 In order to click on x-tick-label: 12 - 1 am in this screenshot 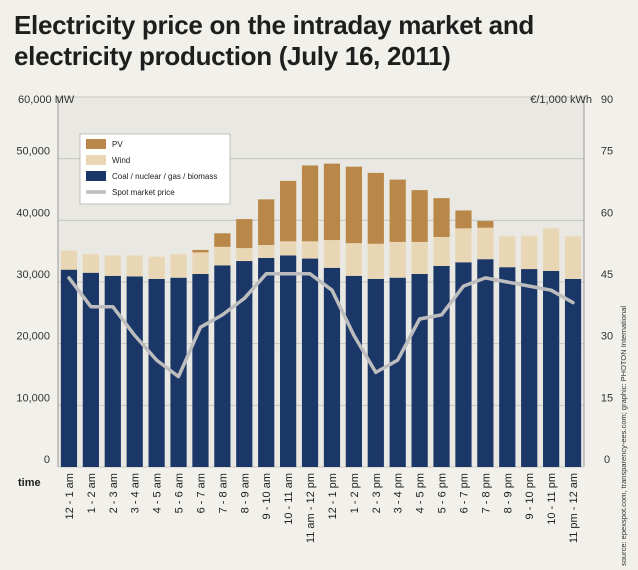, I will do `click(70, 496)`.